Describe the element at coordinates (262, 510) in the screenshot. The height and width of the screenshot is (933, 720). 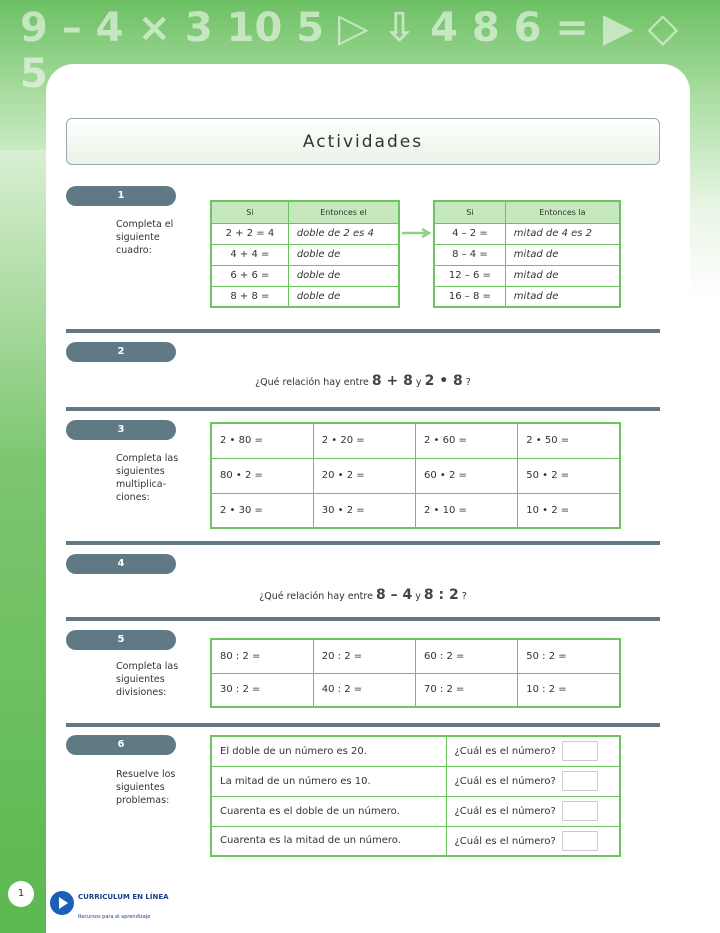
I see `operation-cell: 2 • 30 =` at that location.